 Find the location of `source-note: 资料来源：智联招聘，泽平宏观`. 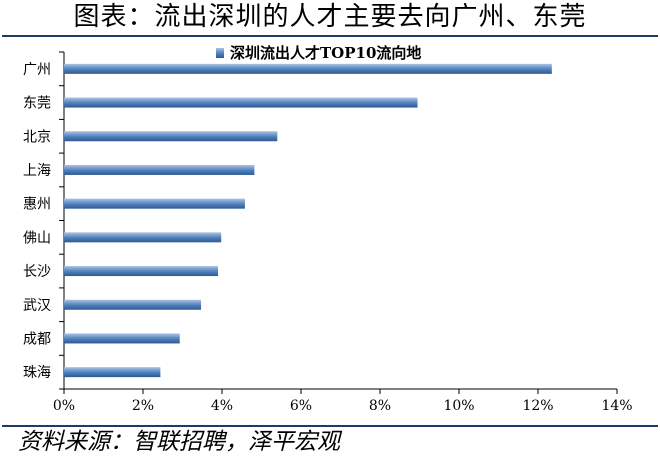

source-note: 资料来源：智联招聘，泽平宏观 is located at coordinates (179, 442).